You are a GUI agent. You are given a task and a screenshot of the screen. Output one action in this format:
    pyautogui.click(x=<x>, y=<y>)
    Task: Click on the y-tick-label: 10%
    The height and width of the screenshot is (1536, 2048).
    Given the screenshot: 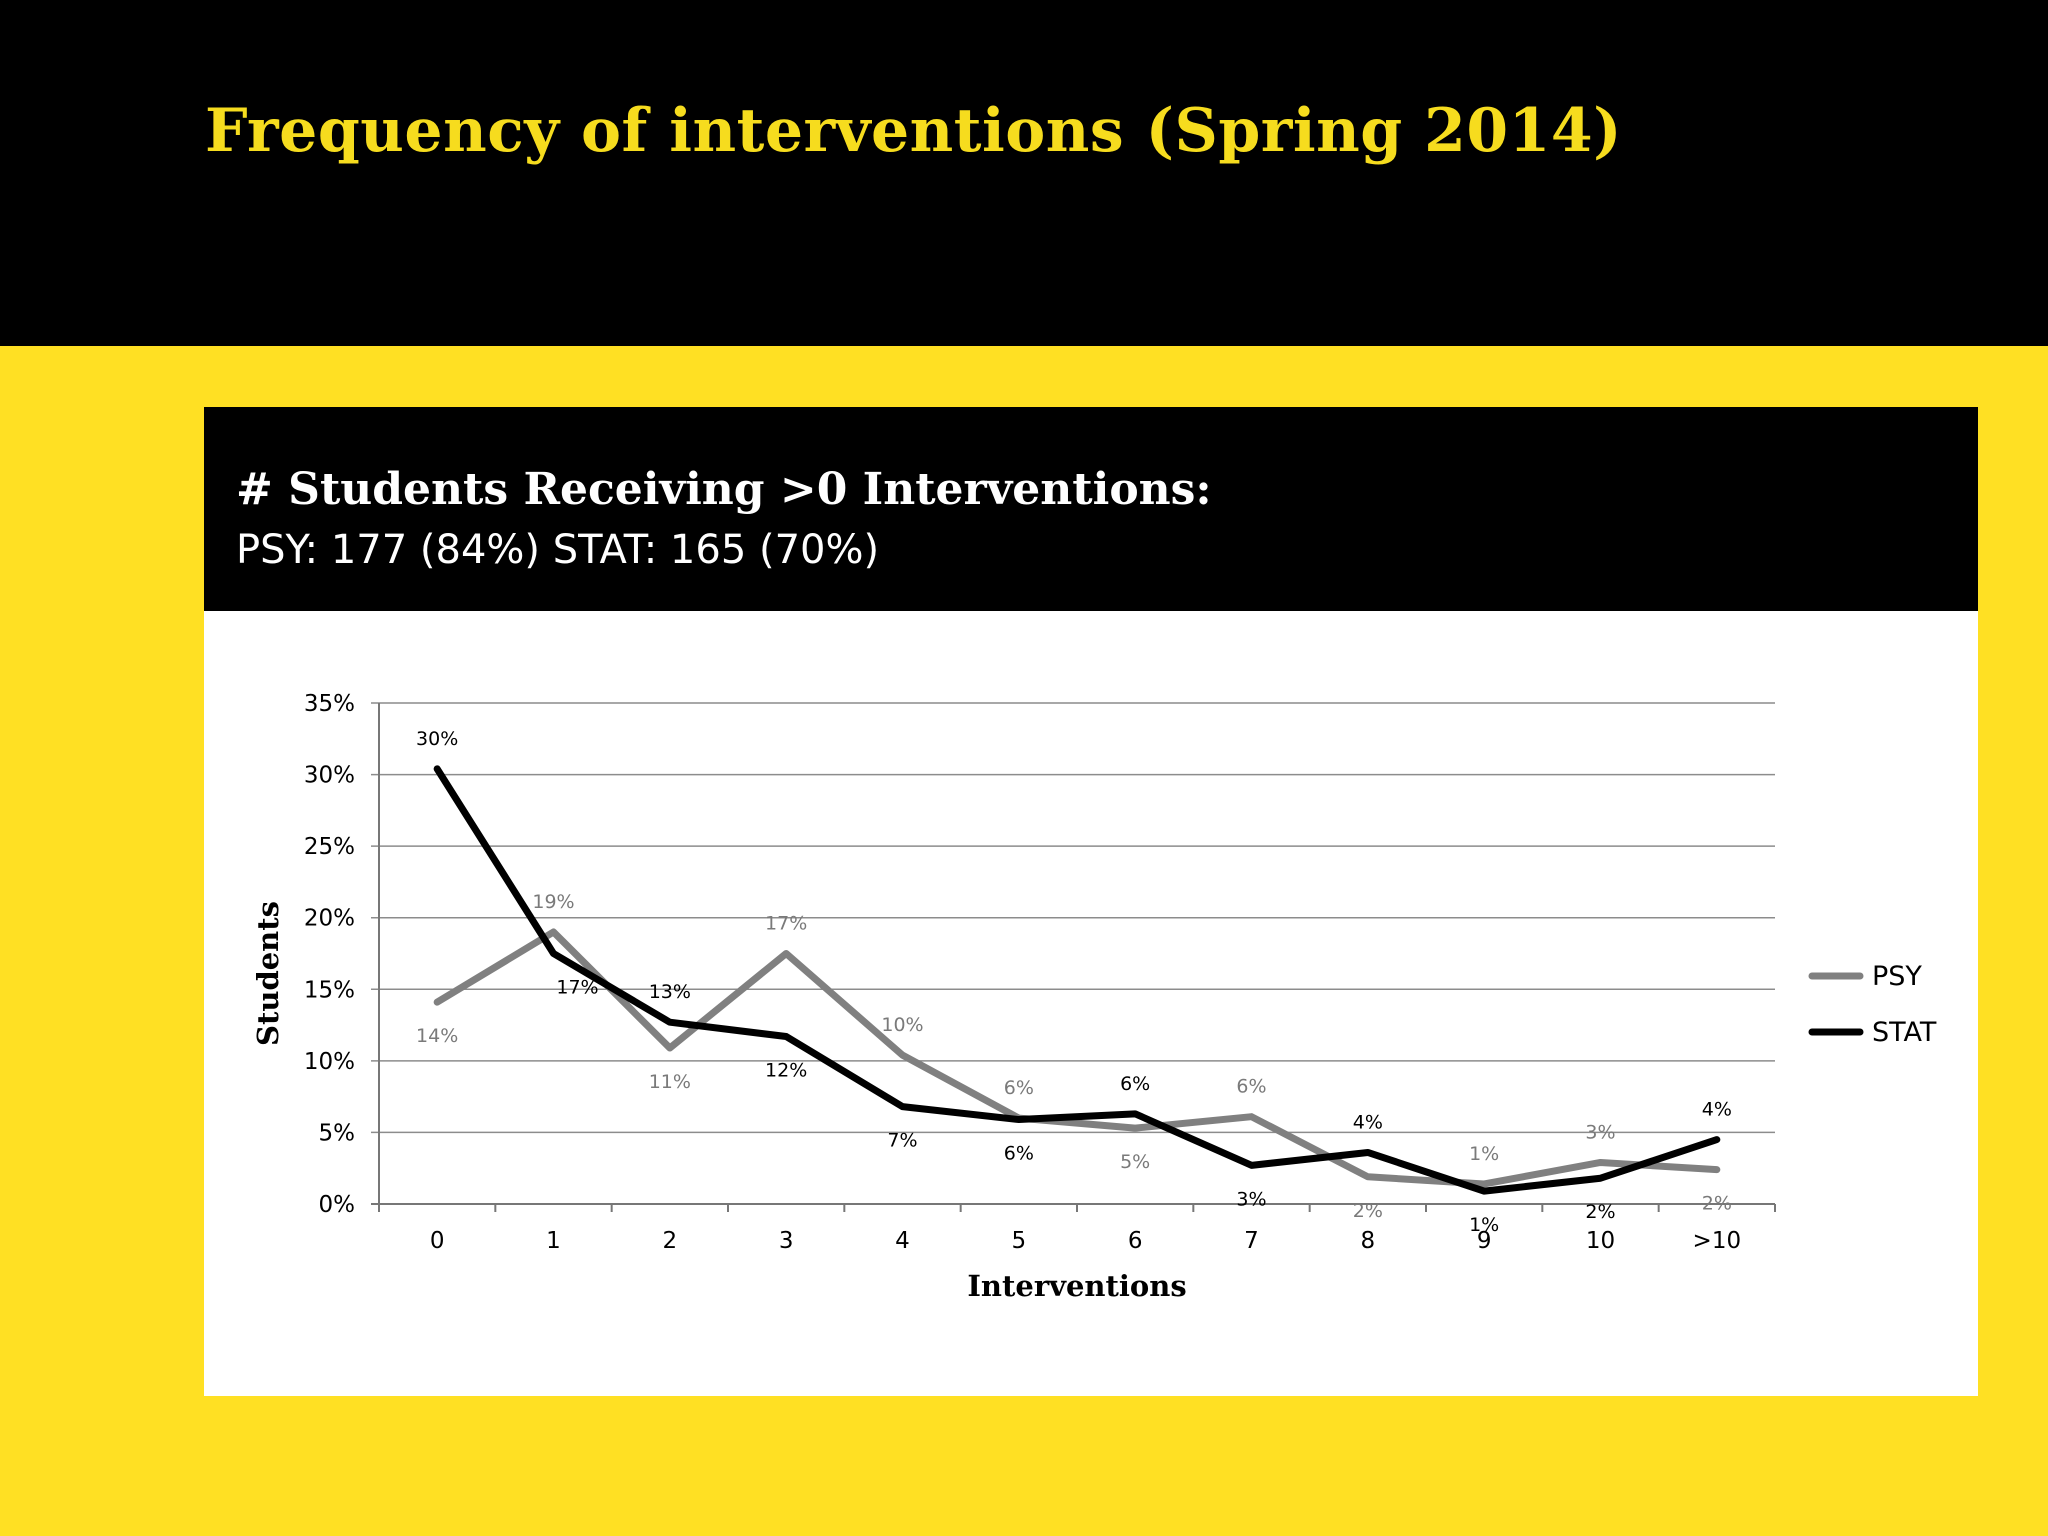 What is the action you would take?
    pyautogui.click(x=329, y=1062)
    